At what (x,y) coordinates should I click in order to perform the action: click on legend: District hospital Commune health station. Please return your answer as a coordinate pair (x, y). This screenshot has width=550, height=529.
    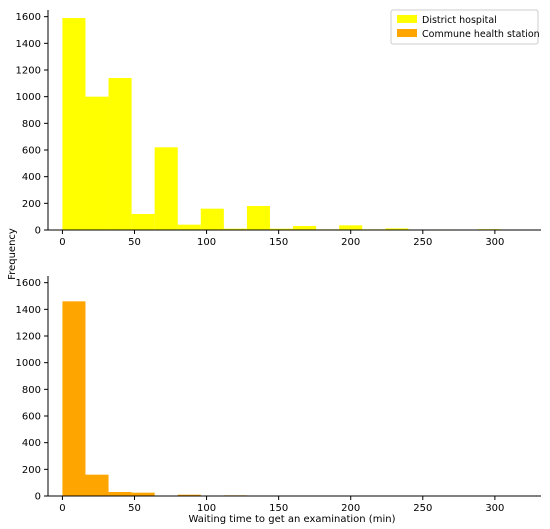
    Looking at the image, I should click on (465, 27).